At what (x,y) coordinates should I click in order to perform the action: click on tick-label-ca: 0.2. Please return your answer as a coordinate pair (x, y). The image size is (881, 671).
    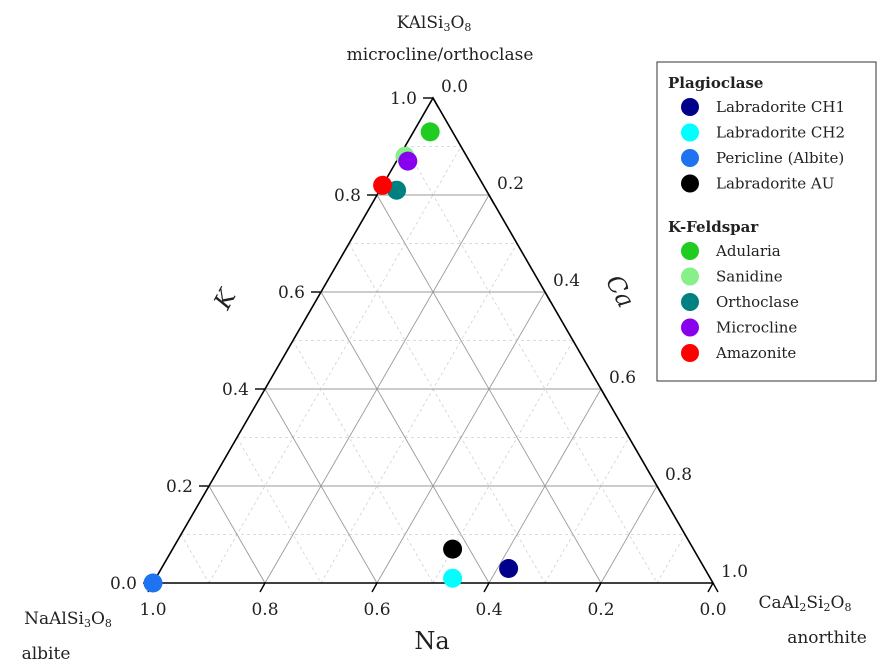
    Looking at the image, I should click on (510, 184).